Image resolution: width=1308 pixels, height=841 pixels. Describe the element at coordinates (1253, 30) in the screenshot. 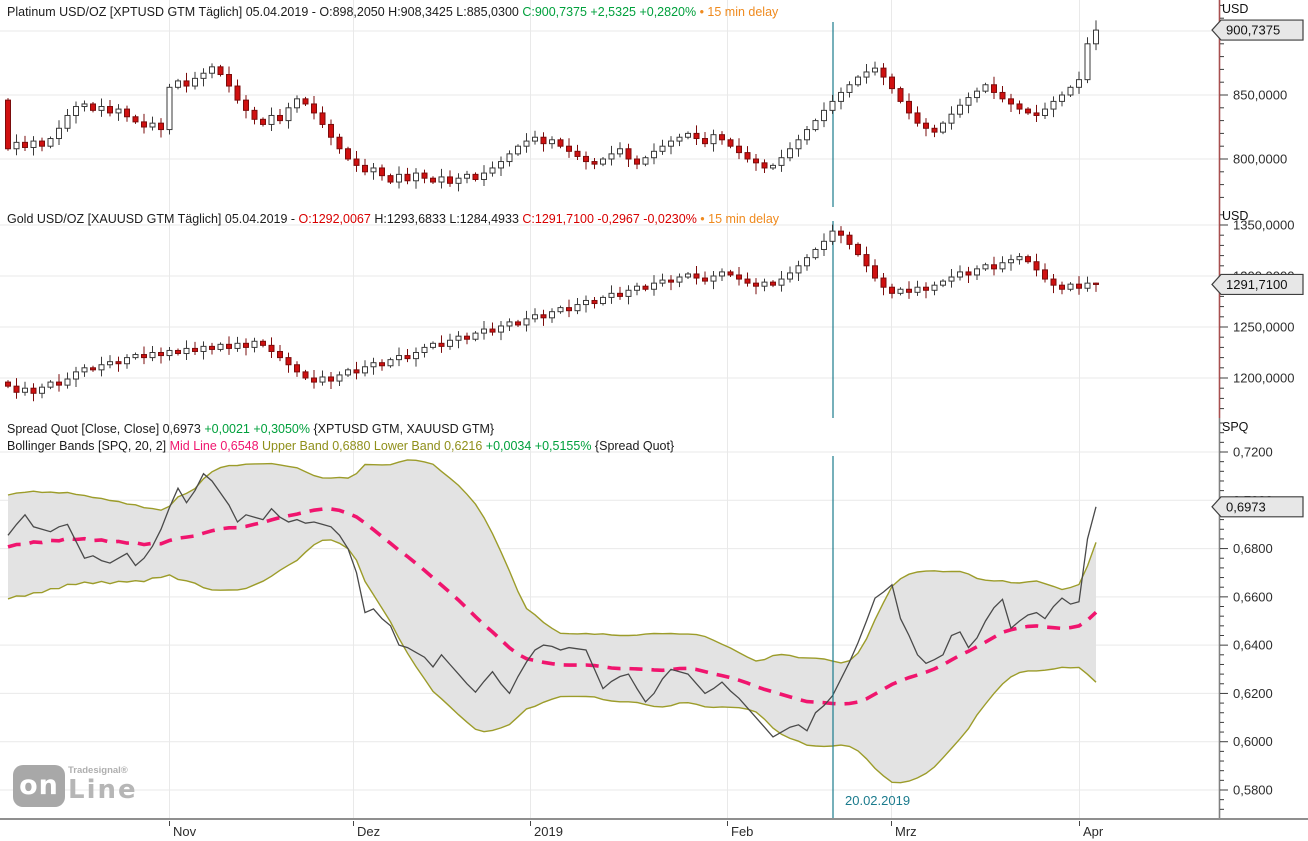

I see `svg-text: 900,7375` at that location.